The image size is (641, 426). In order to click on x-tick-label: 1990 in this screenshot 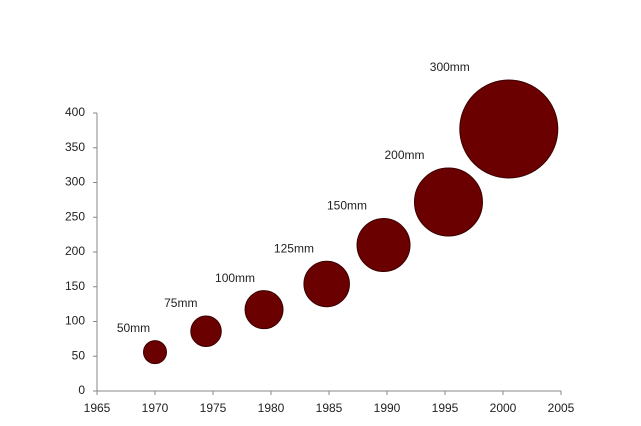, I will do `click(387, 408)`.